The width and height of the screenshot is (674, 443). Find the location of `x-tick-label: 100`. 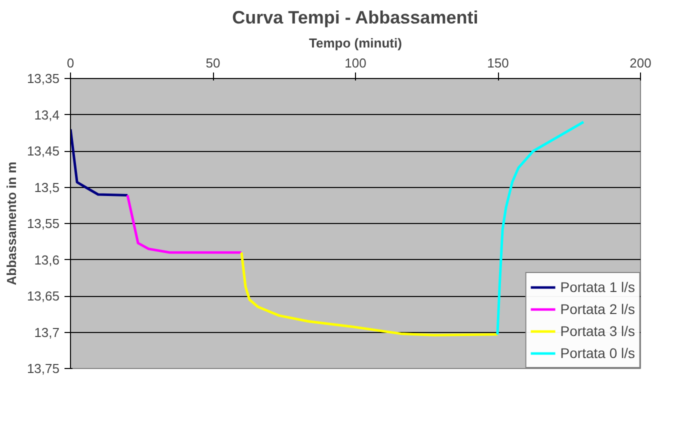

x-tick-label: 100 is located at coordinates (355, 63).